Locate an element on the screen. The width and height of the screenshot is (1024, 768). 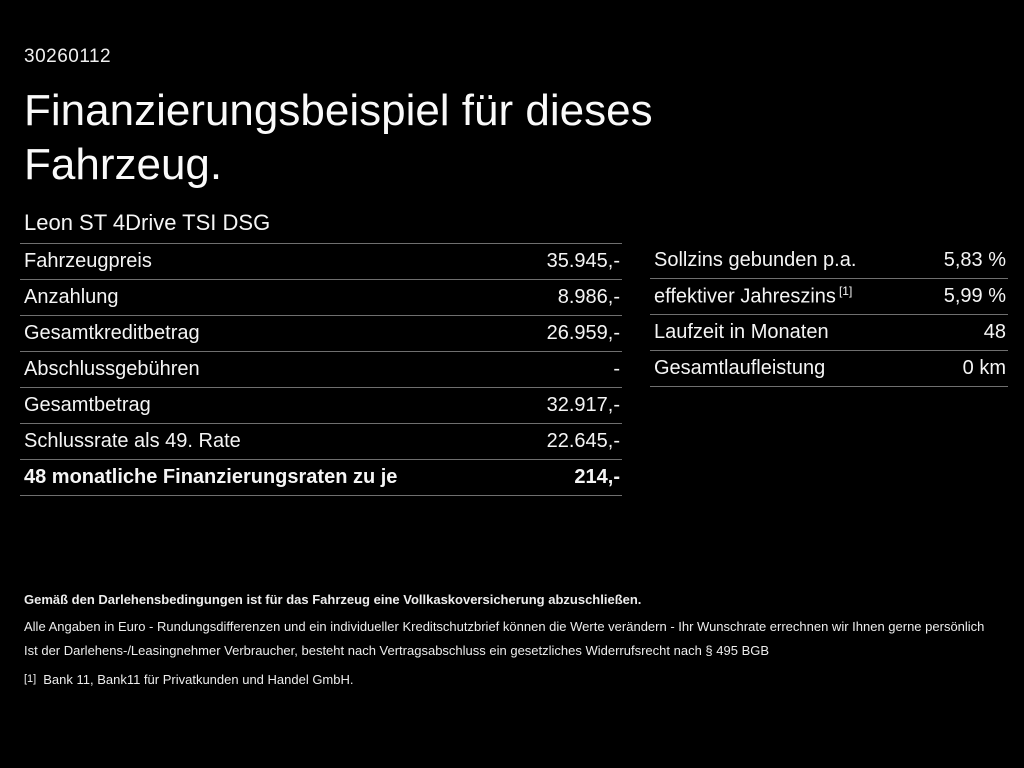
table-row: Abschlussgebühren - is located at coordinates (321, 370).